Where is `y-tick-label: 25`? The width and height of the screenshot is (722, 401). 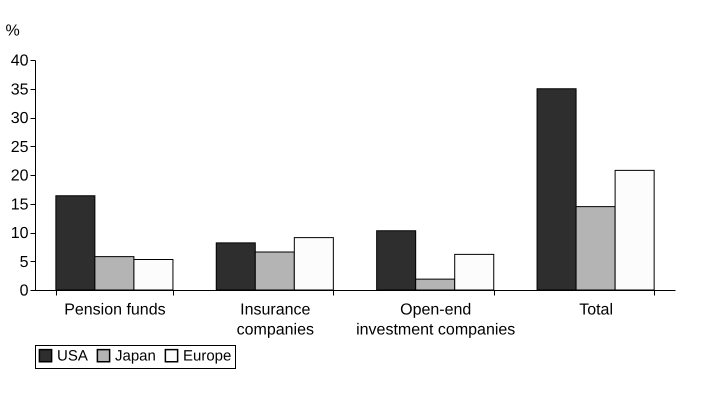
y-tick-label: 25 is located at coordinates (19, 147).